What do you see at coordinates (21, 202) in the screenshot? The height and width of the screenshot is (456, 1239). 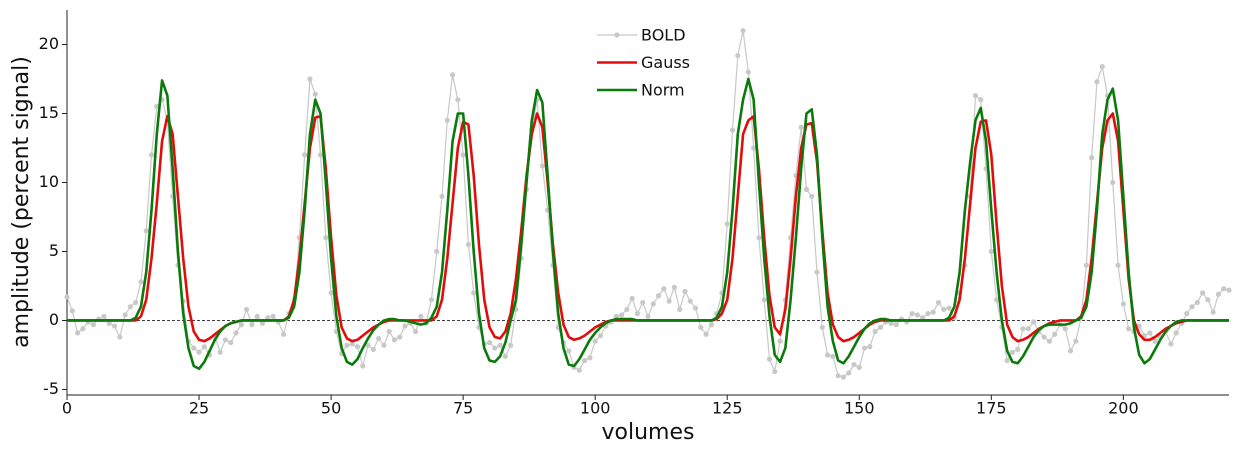 I see `y-axis-label: amplitude (percent signal)` at bounding box center [21, 202].